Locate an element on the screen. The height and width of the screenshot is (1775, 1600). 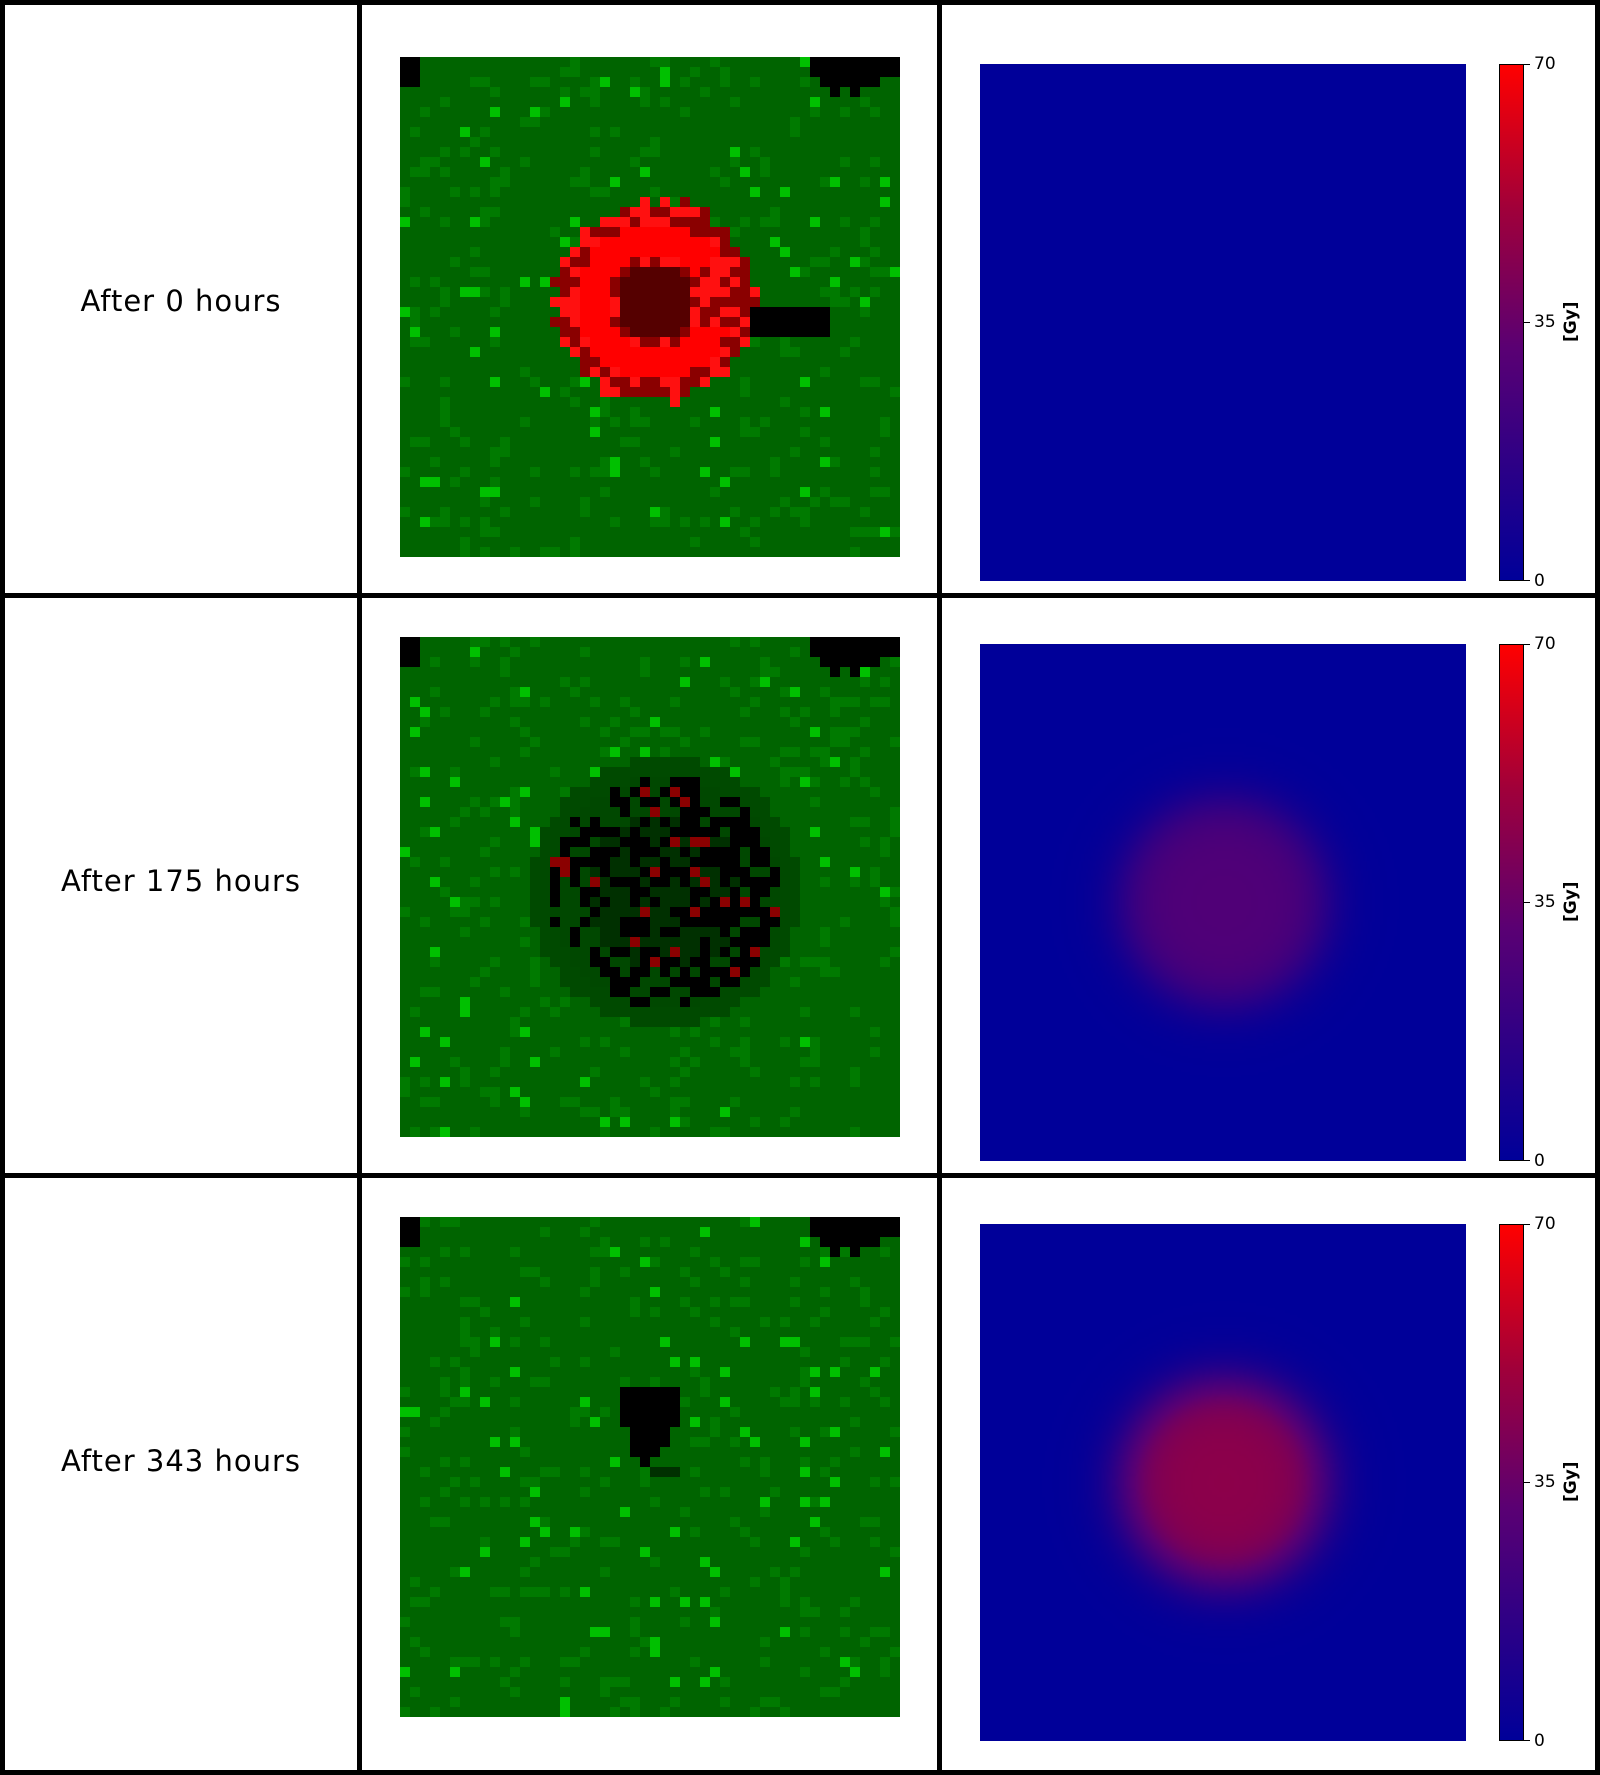
row-label-343h: After 343 hours is located at coordinates (181, 1461).